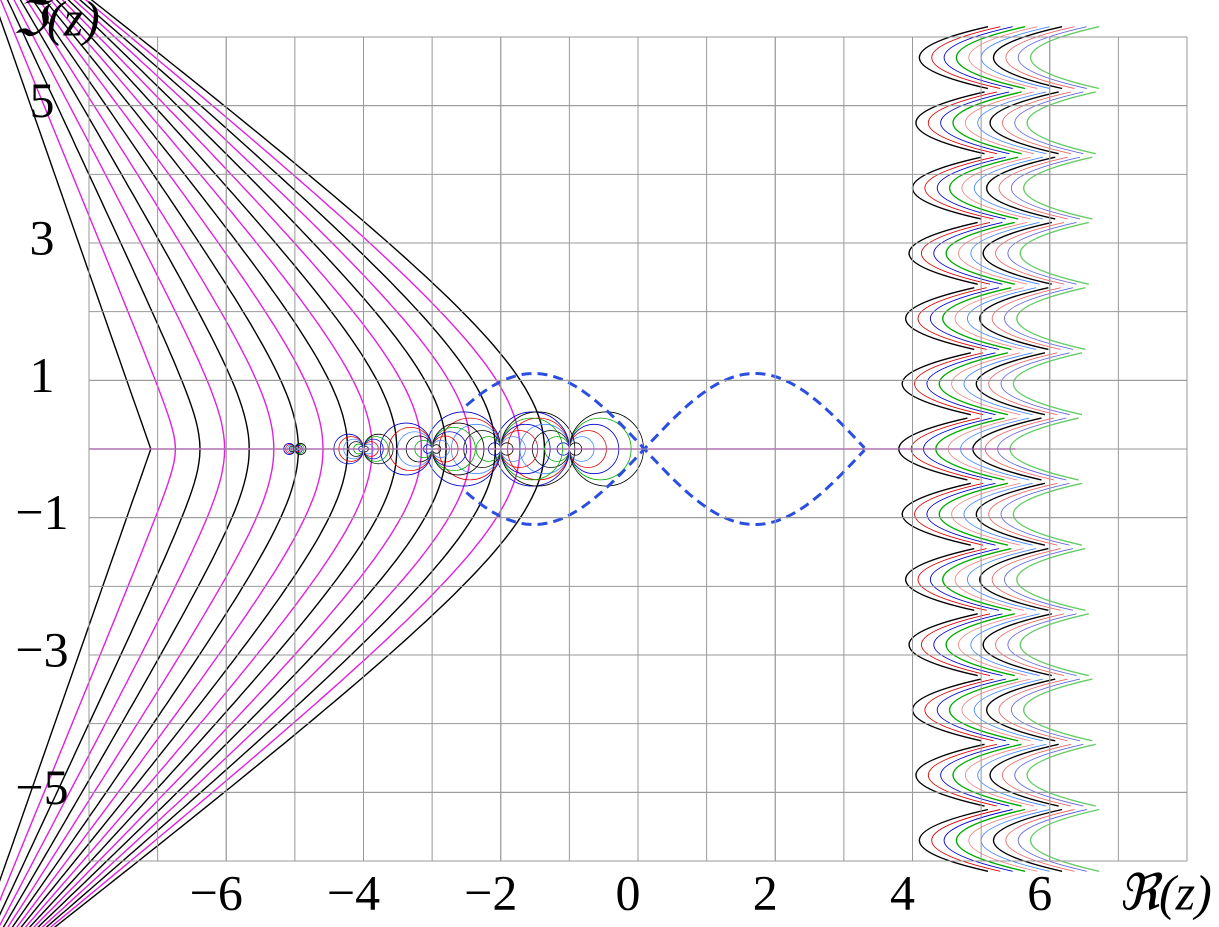  I want to click on x-tick-label: 4, so click(902, 892).